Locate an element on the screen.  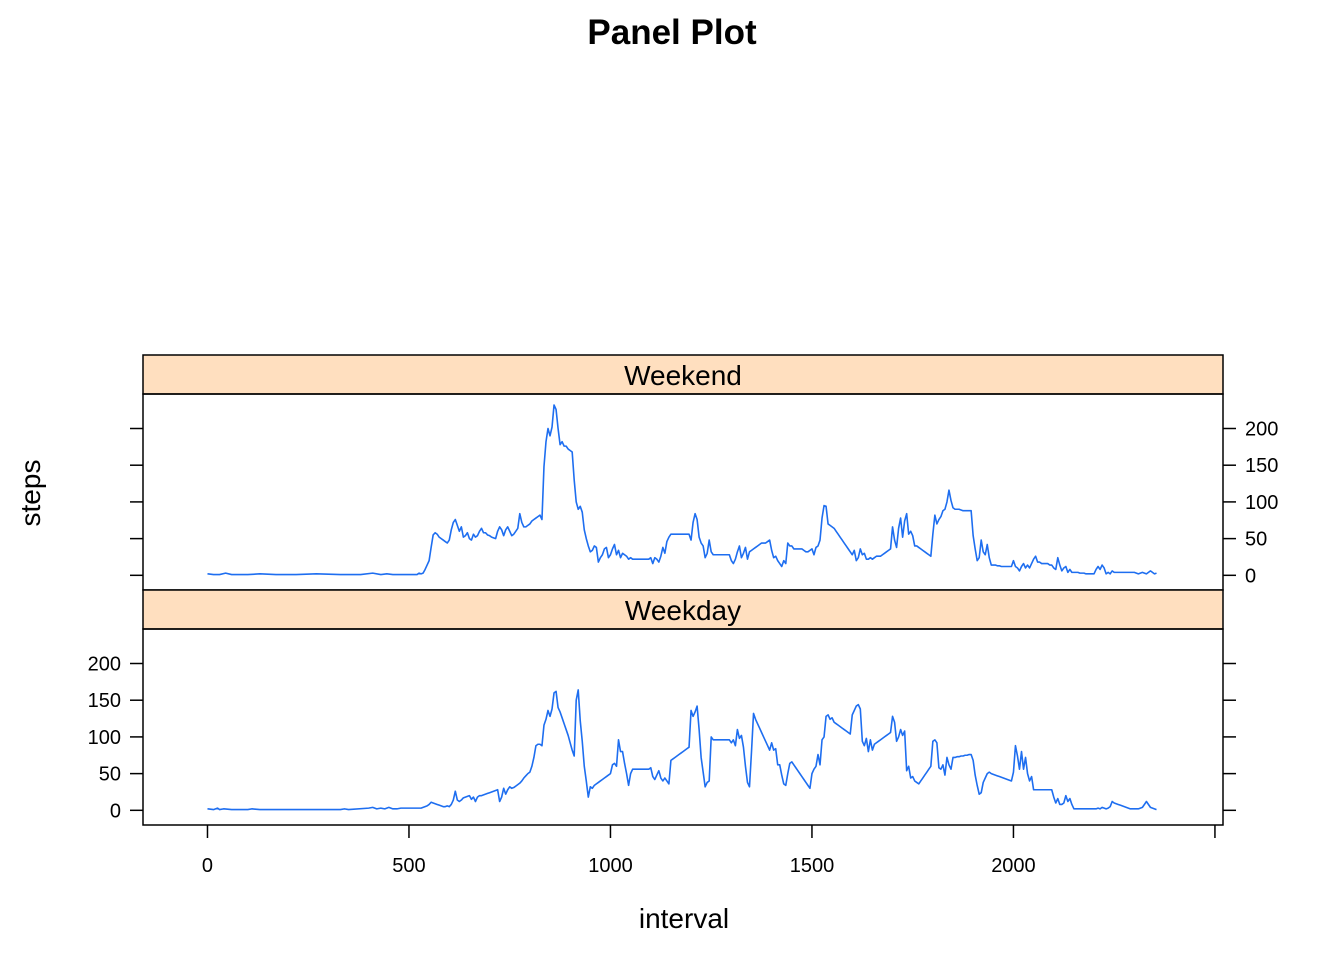
chart-title: Panel Plot is located at coordinates (672, 32).